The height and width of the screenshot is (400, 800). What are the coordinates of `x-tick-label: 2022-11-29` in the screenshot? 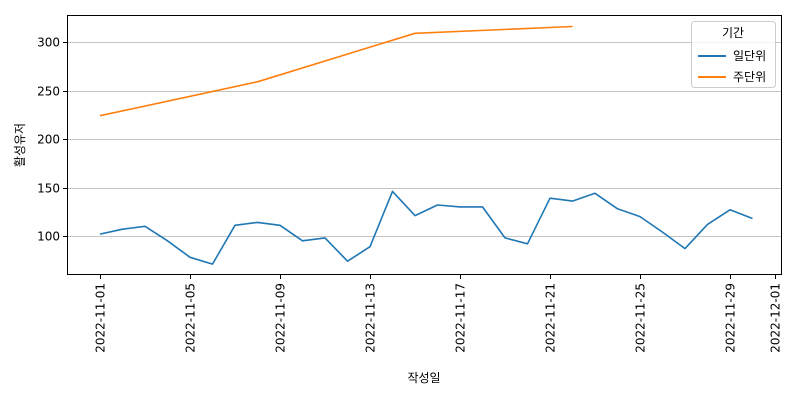 It's located at (731, 318).